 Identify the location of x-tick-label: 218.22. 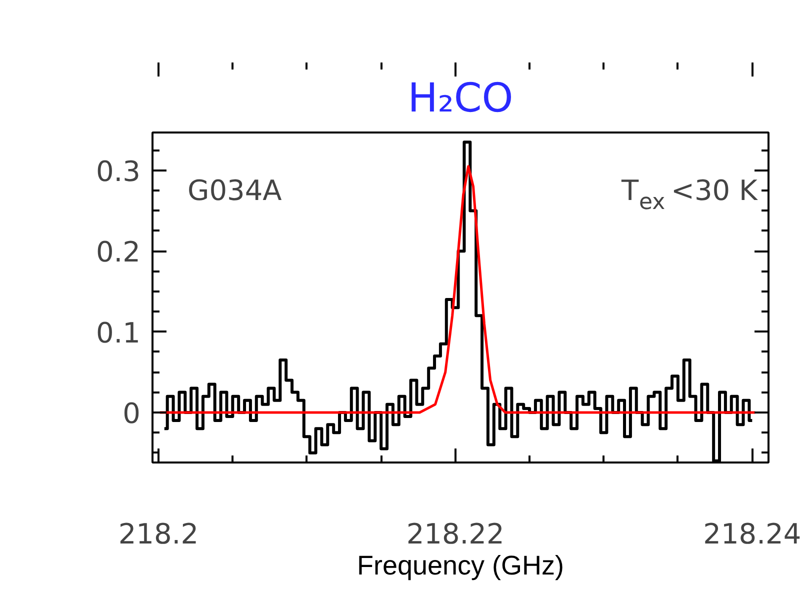
(455, 534).